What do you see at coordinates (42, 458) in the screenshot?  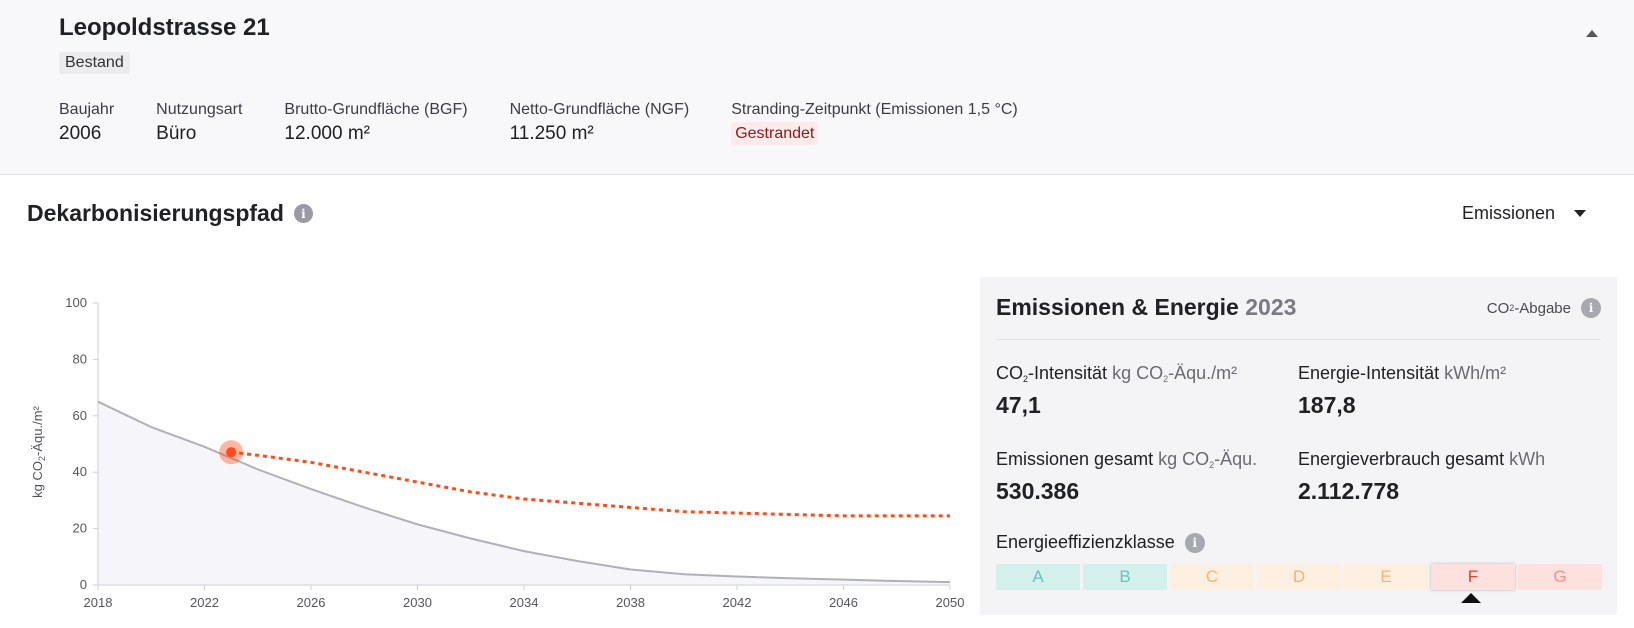 I see `y-label-sub: 2` at bounding box center [42, 458].